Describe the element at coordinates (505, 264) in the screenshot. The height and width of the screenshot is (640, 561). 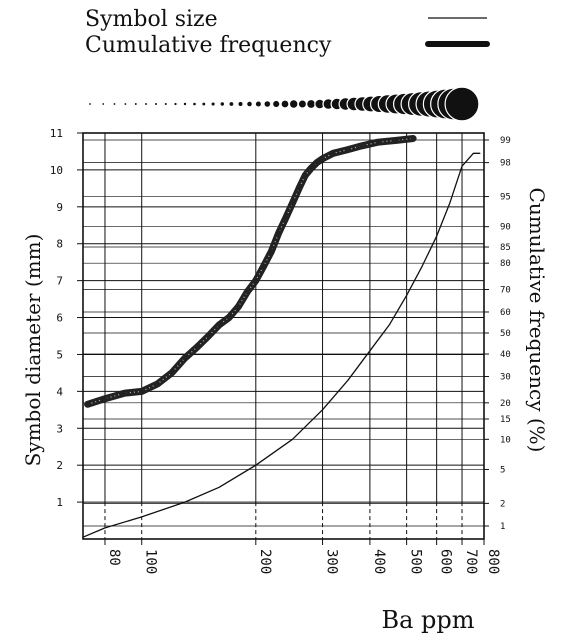
I see `y-right-tick-label: 80` at that location.